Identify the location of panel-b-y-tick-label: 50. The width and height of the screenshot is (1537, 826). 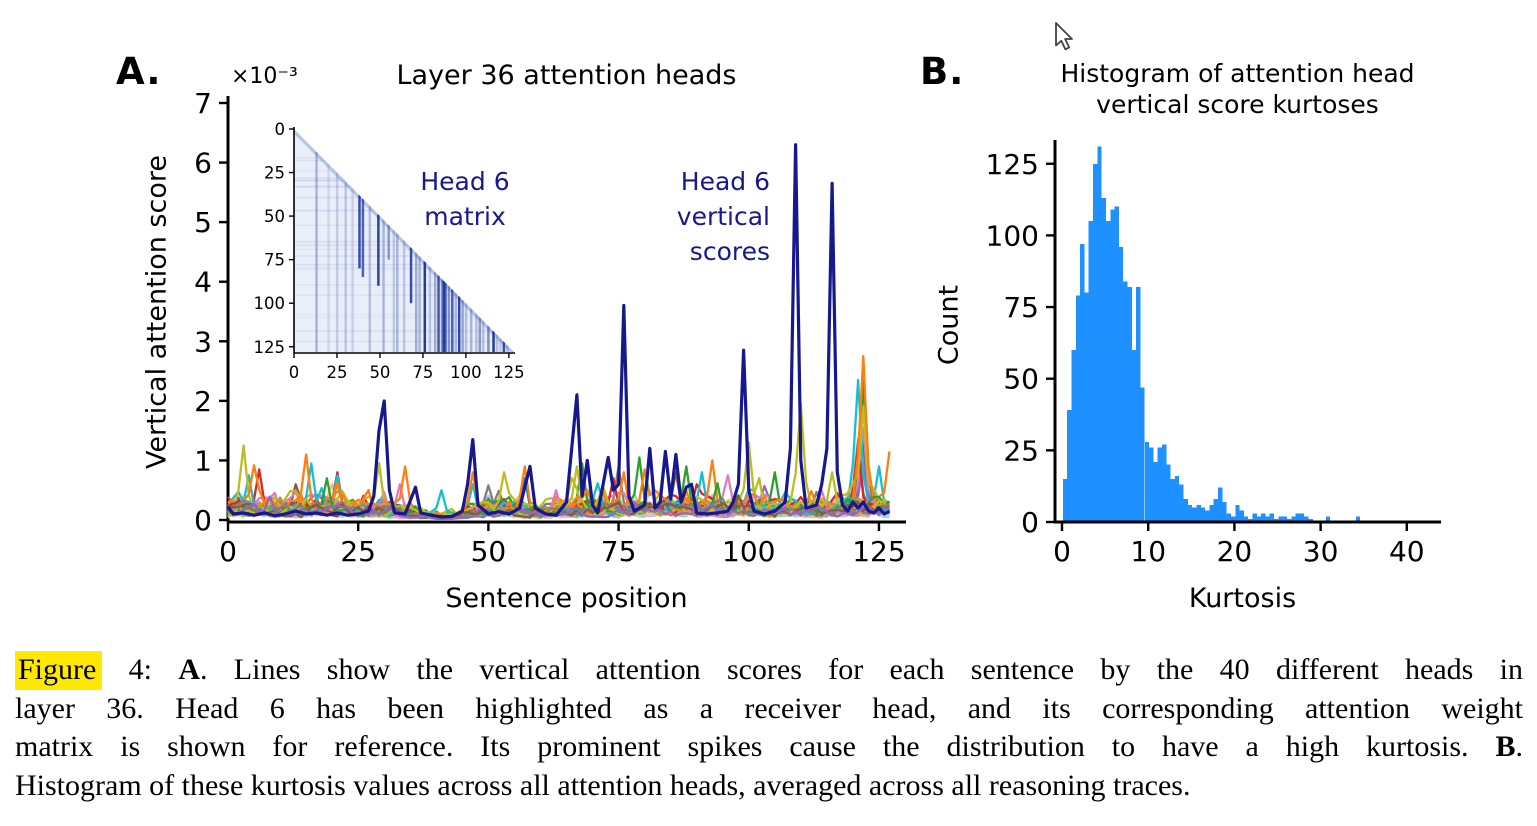
(1021, 379).